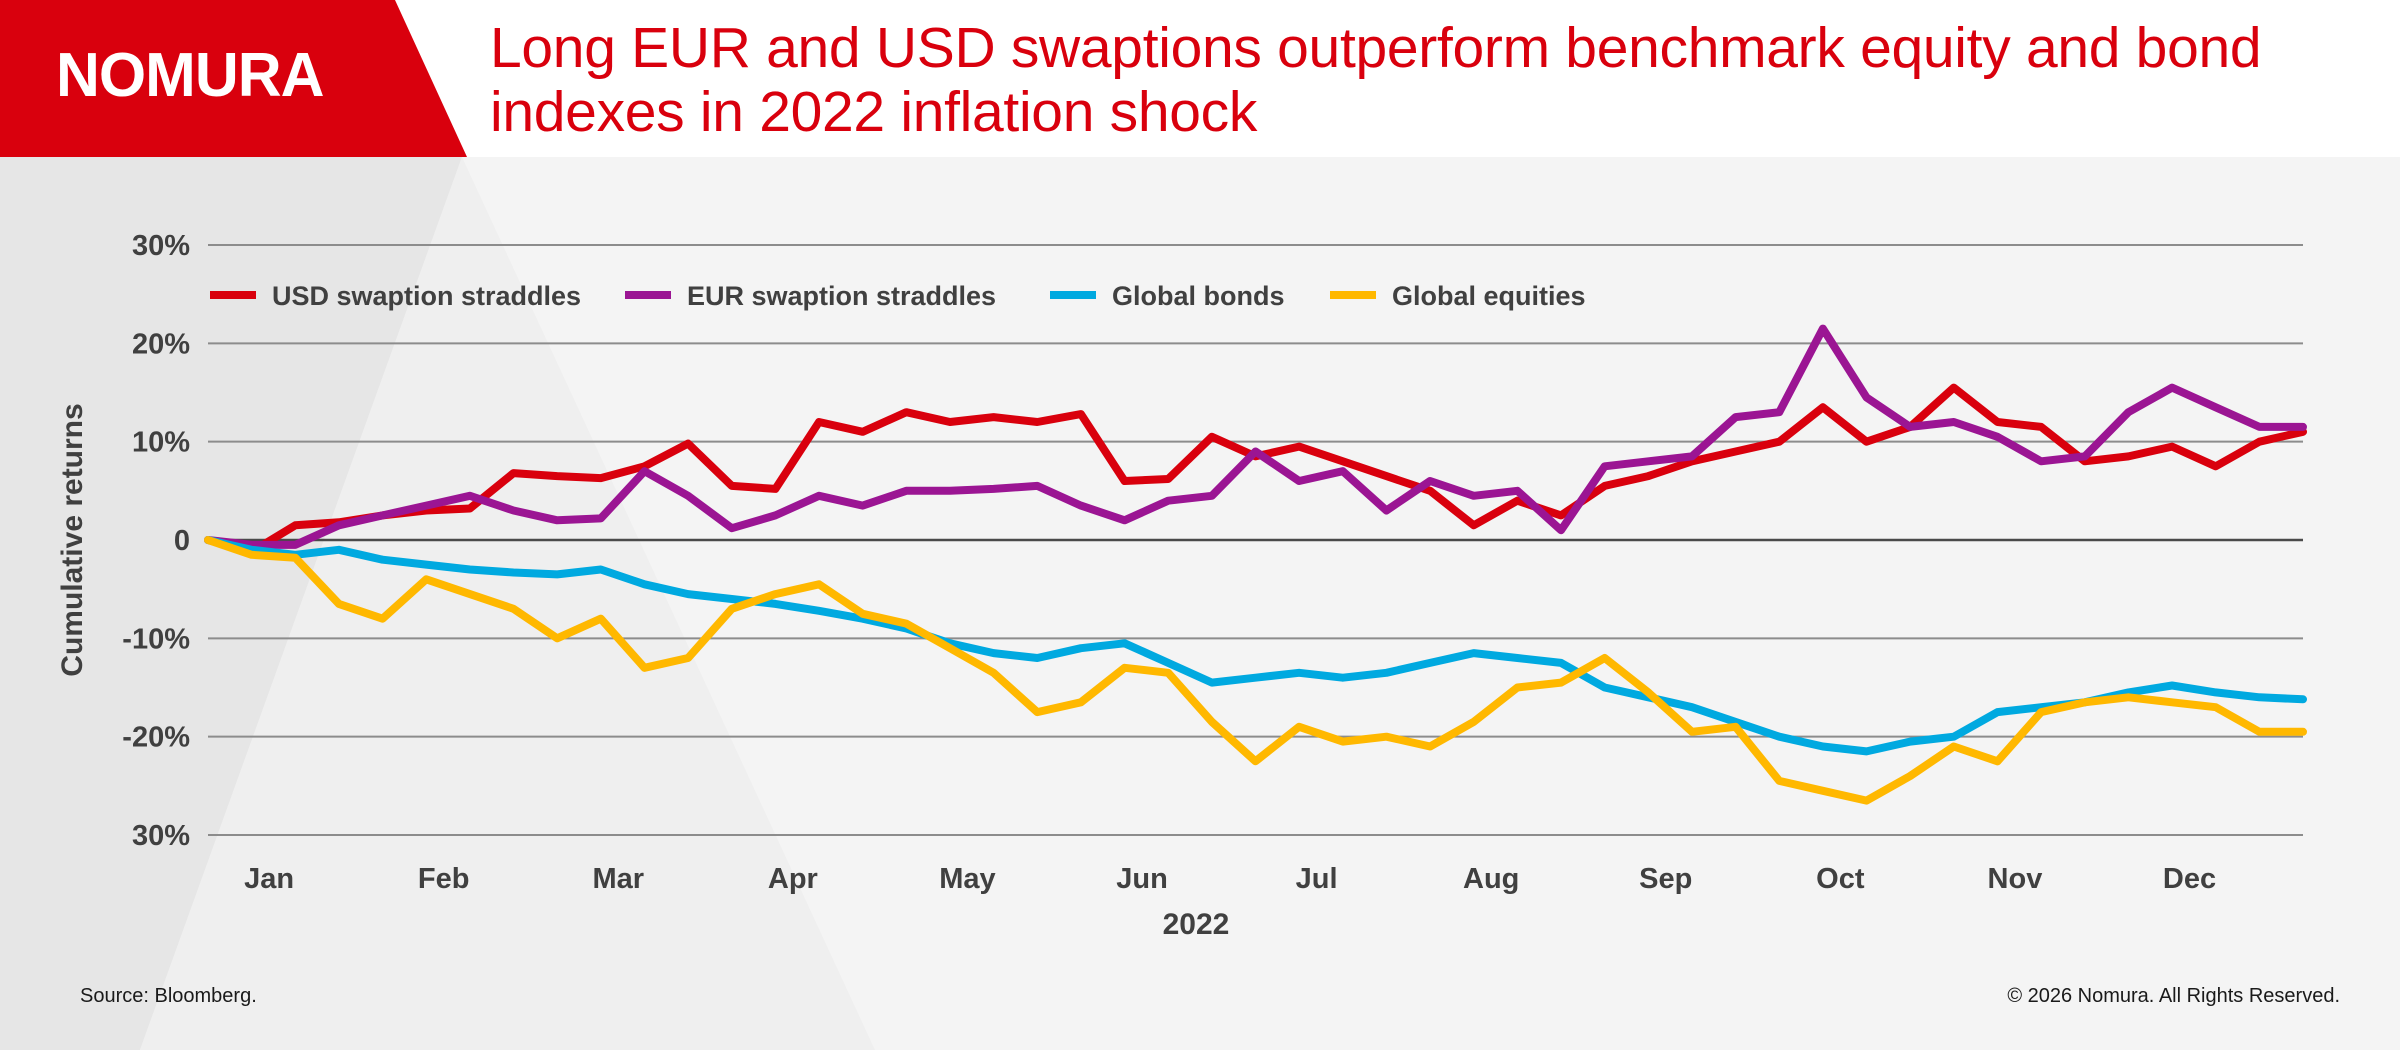 The height and width of the screenshot is (1050, 2400). Describe the element at coordinates (2173, 996) in the screenshot. I see `copyright-note: © 2026 Nomura. All Rights Reserved.` at that location.